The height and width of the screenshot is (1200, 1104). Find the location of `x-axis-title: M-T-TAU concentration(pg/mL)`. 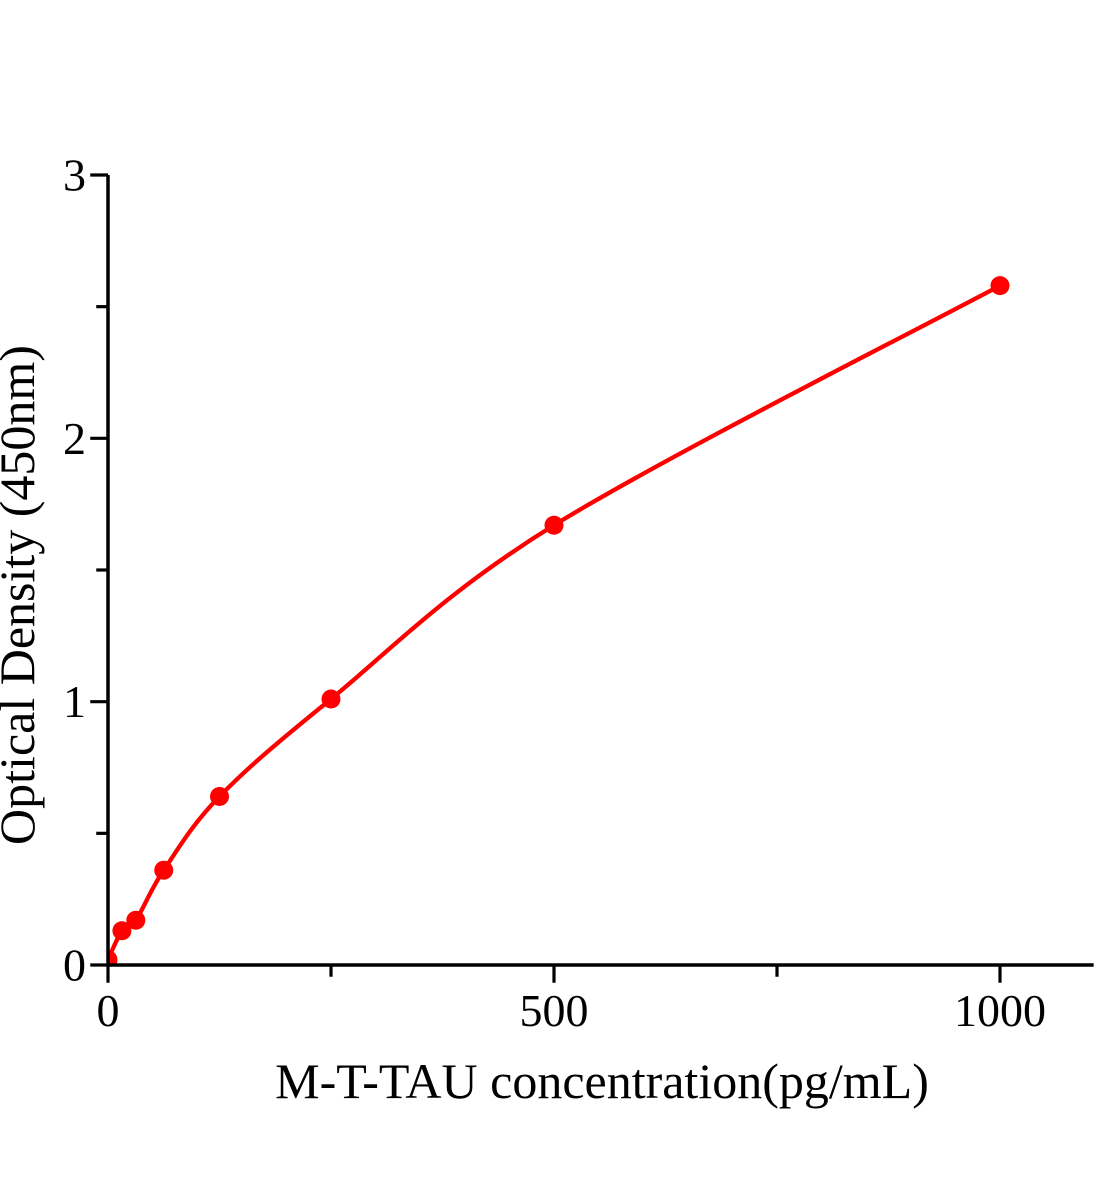

x-axis-title: M-T-TAU concentration(pg/mL) is located at coordinates (602, 1081).